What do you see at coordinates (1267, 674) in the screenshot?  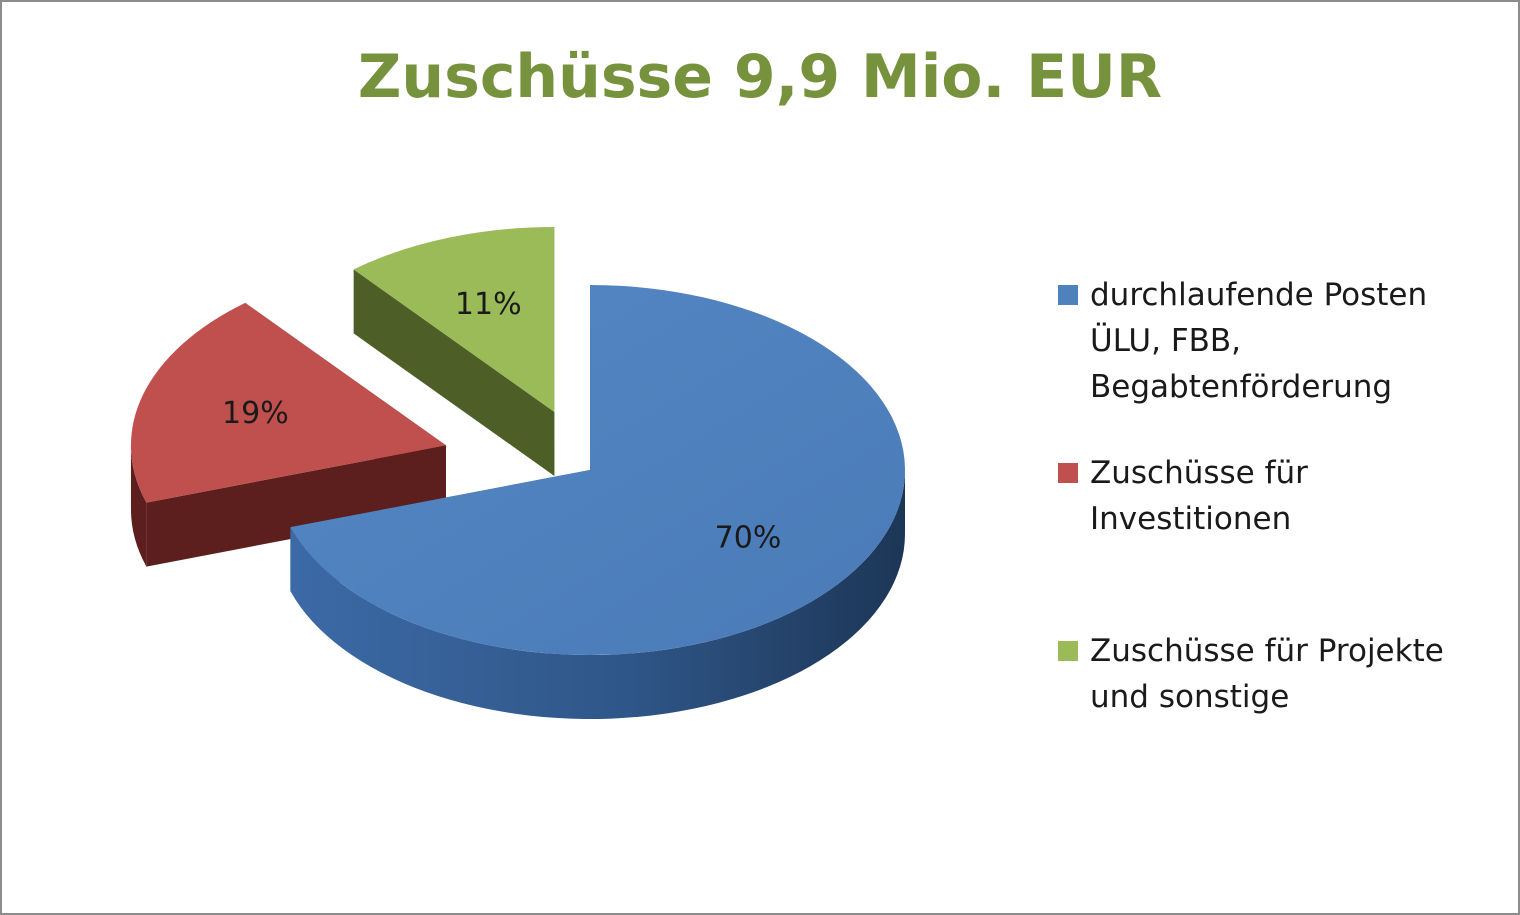 I see `legend-label: Zuschüsse für Projekte und sonstige` at bounding box center [1267, 674].